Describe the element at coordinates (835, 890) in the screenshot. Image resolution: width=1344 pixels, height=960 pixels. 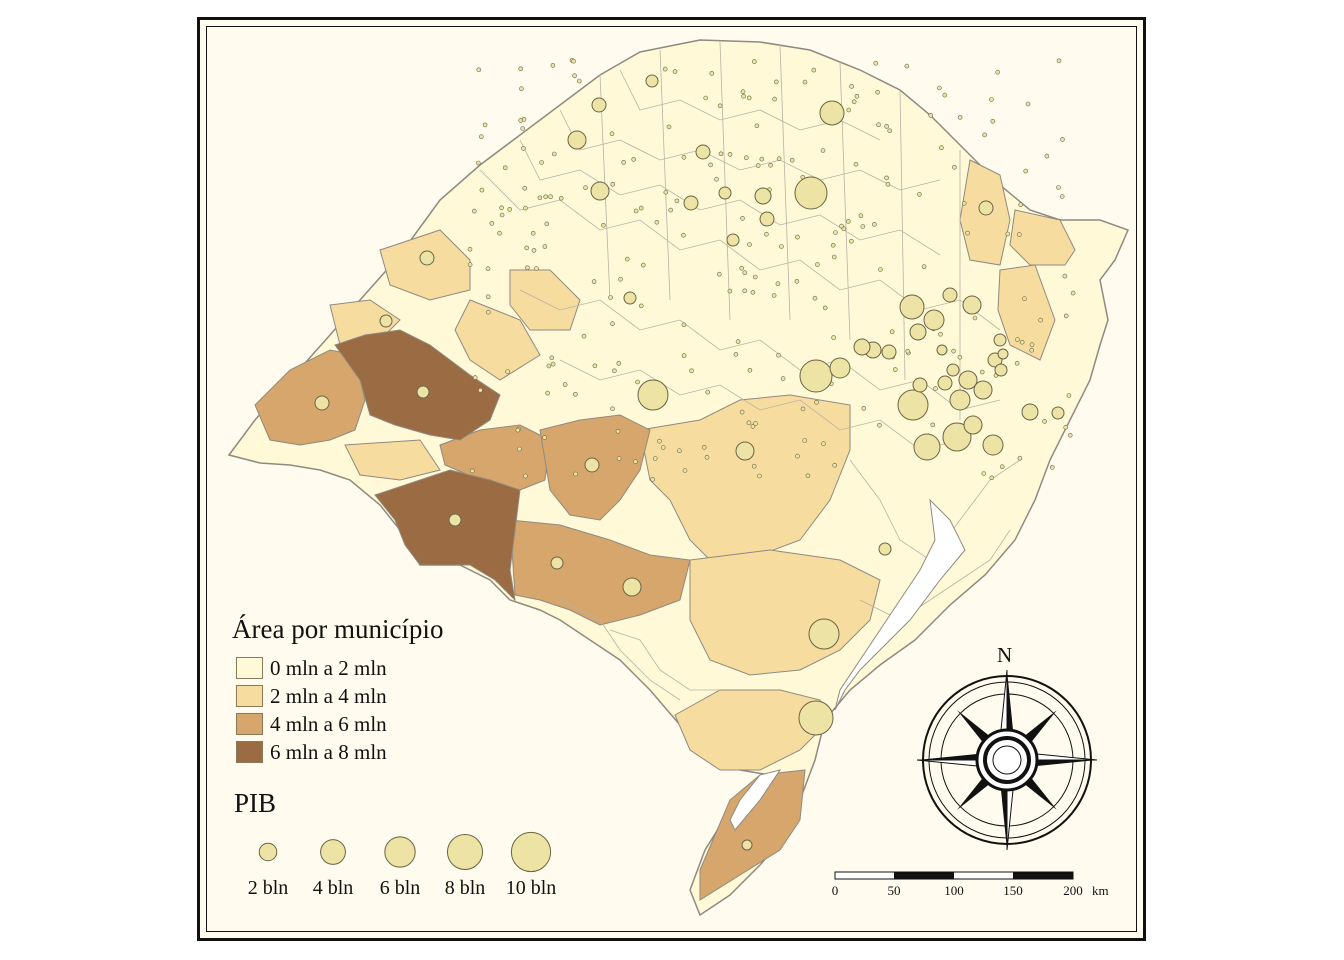
I see `scale-tick-0: 0` at that location.